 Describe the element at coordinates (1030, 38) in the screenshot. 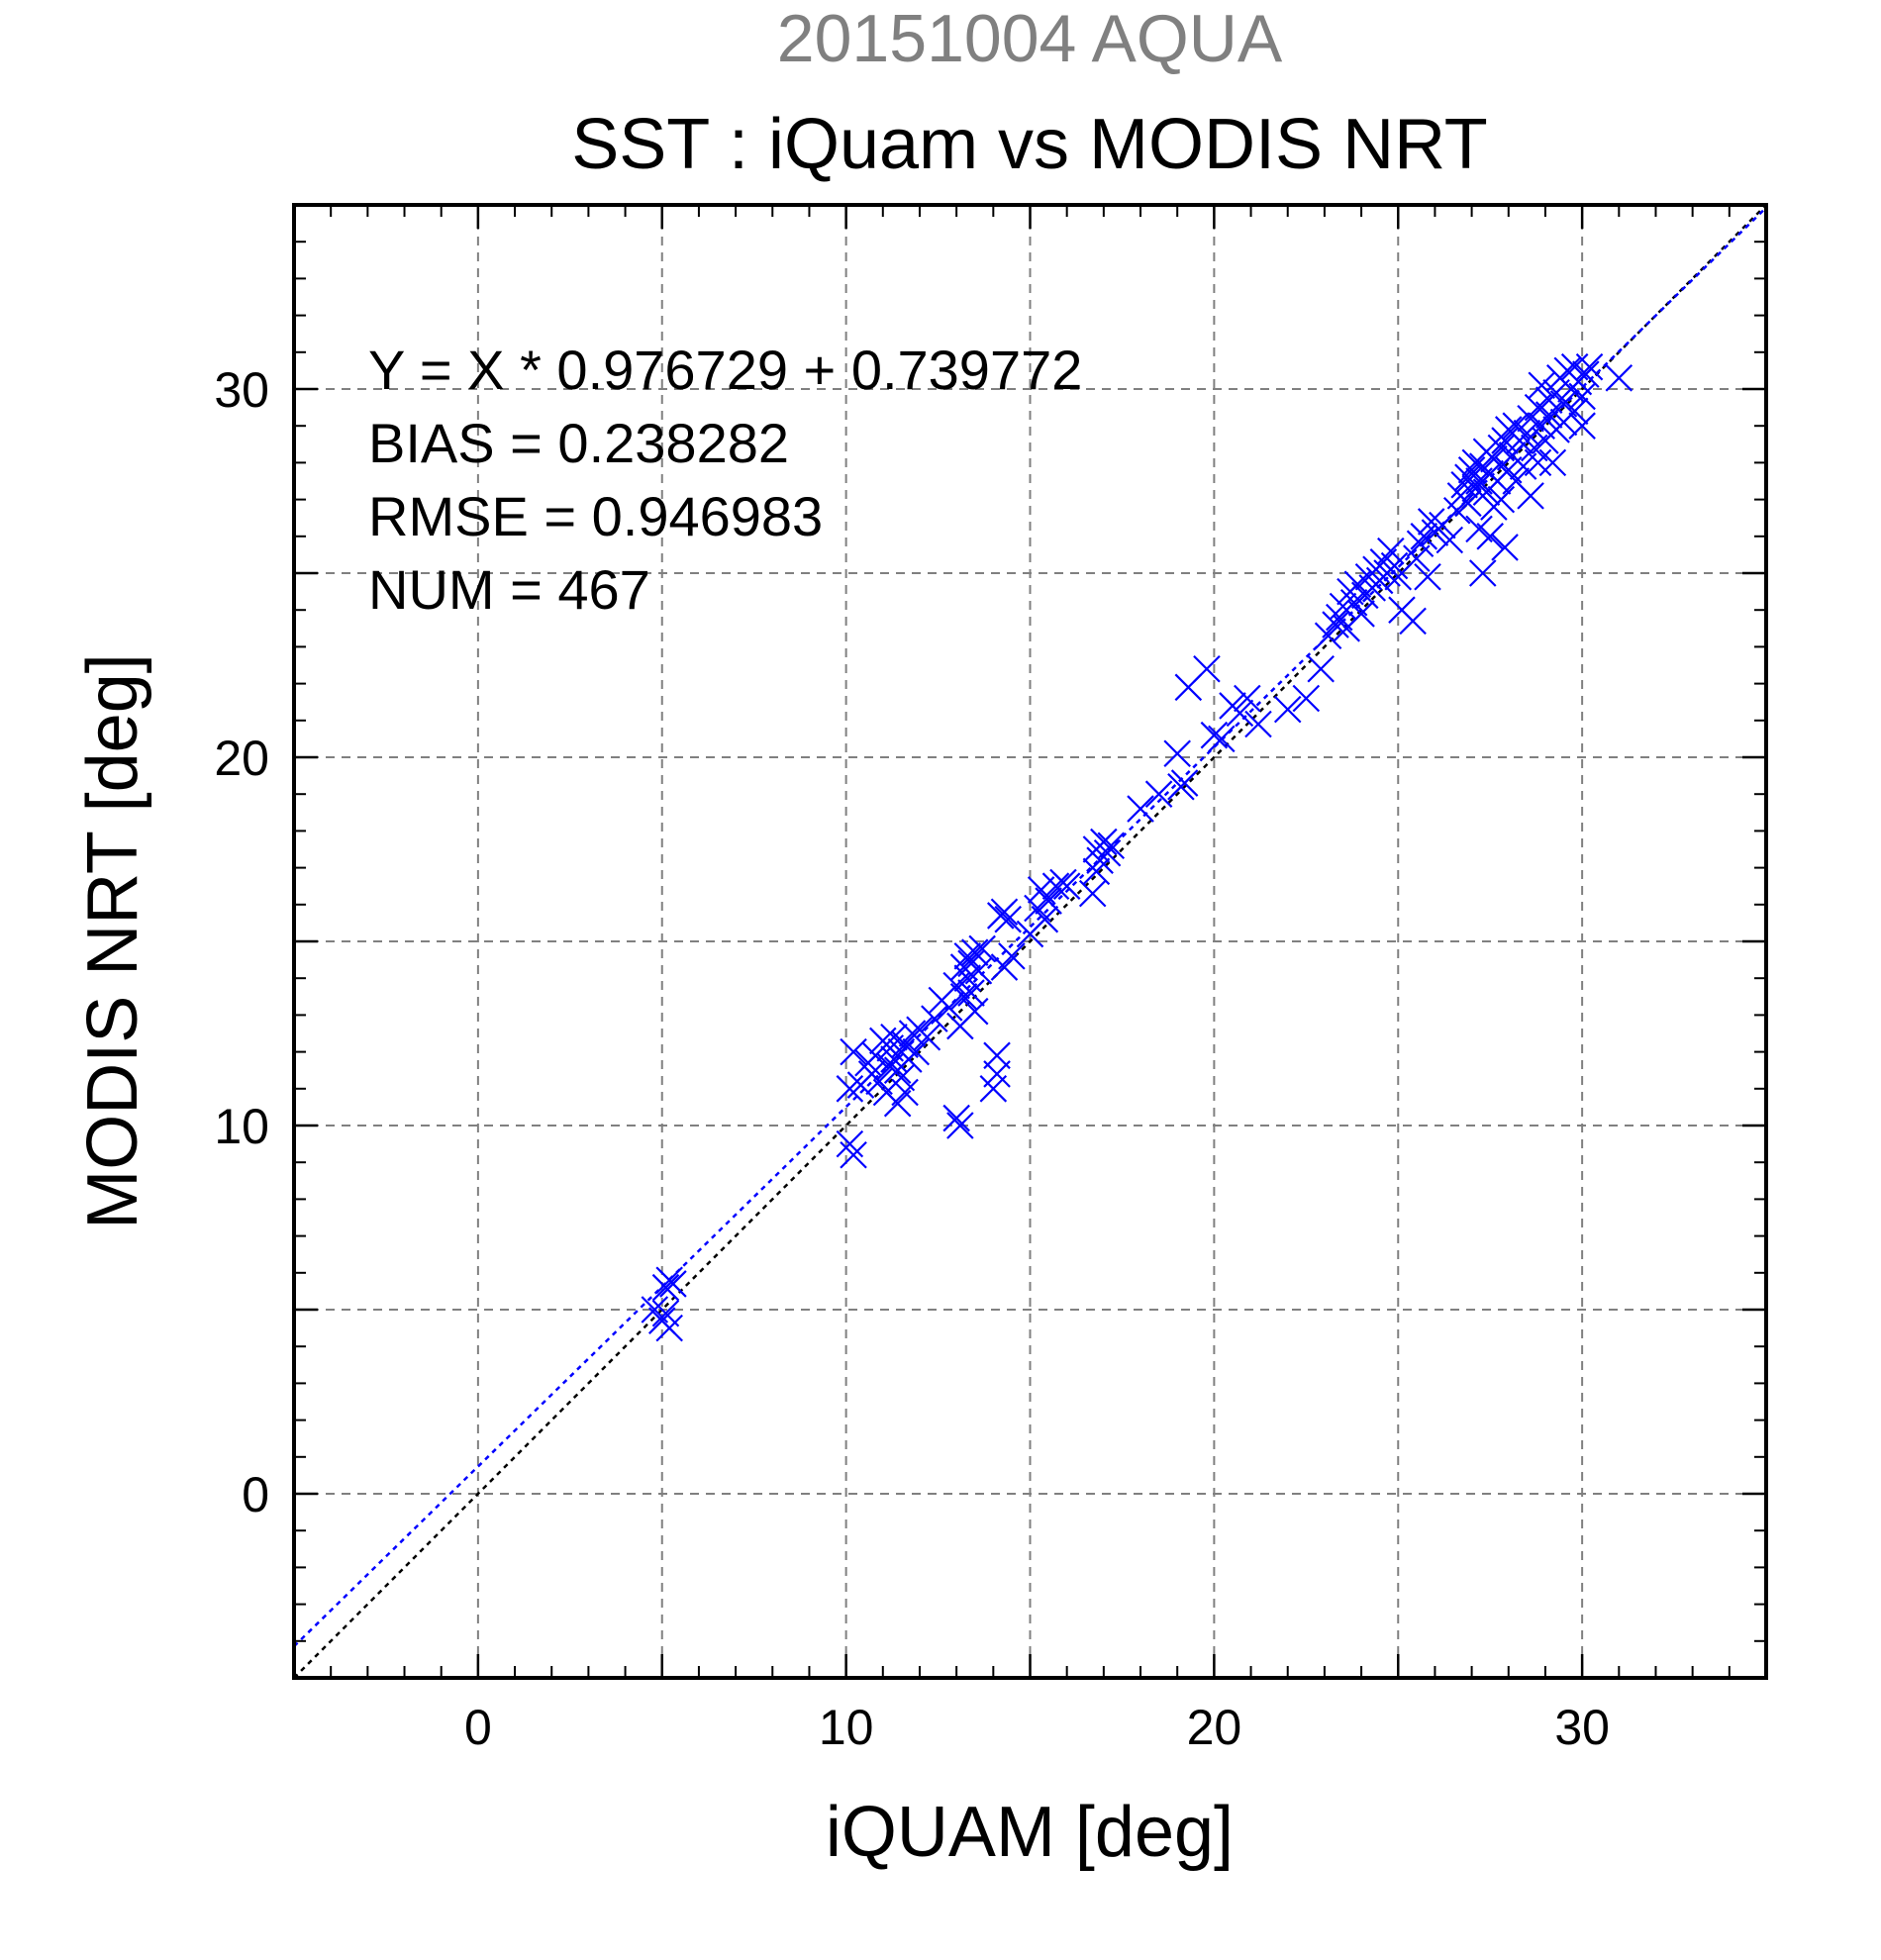

I see `date-title: 20151004 AQUA` at that location.